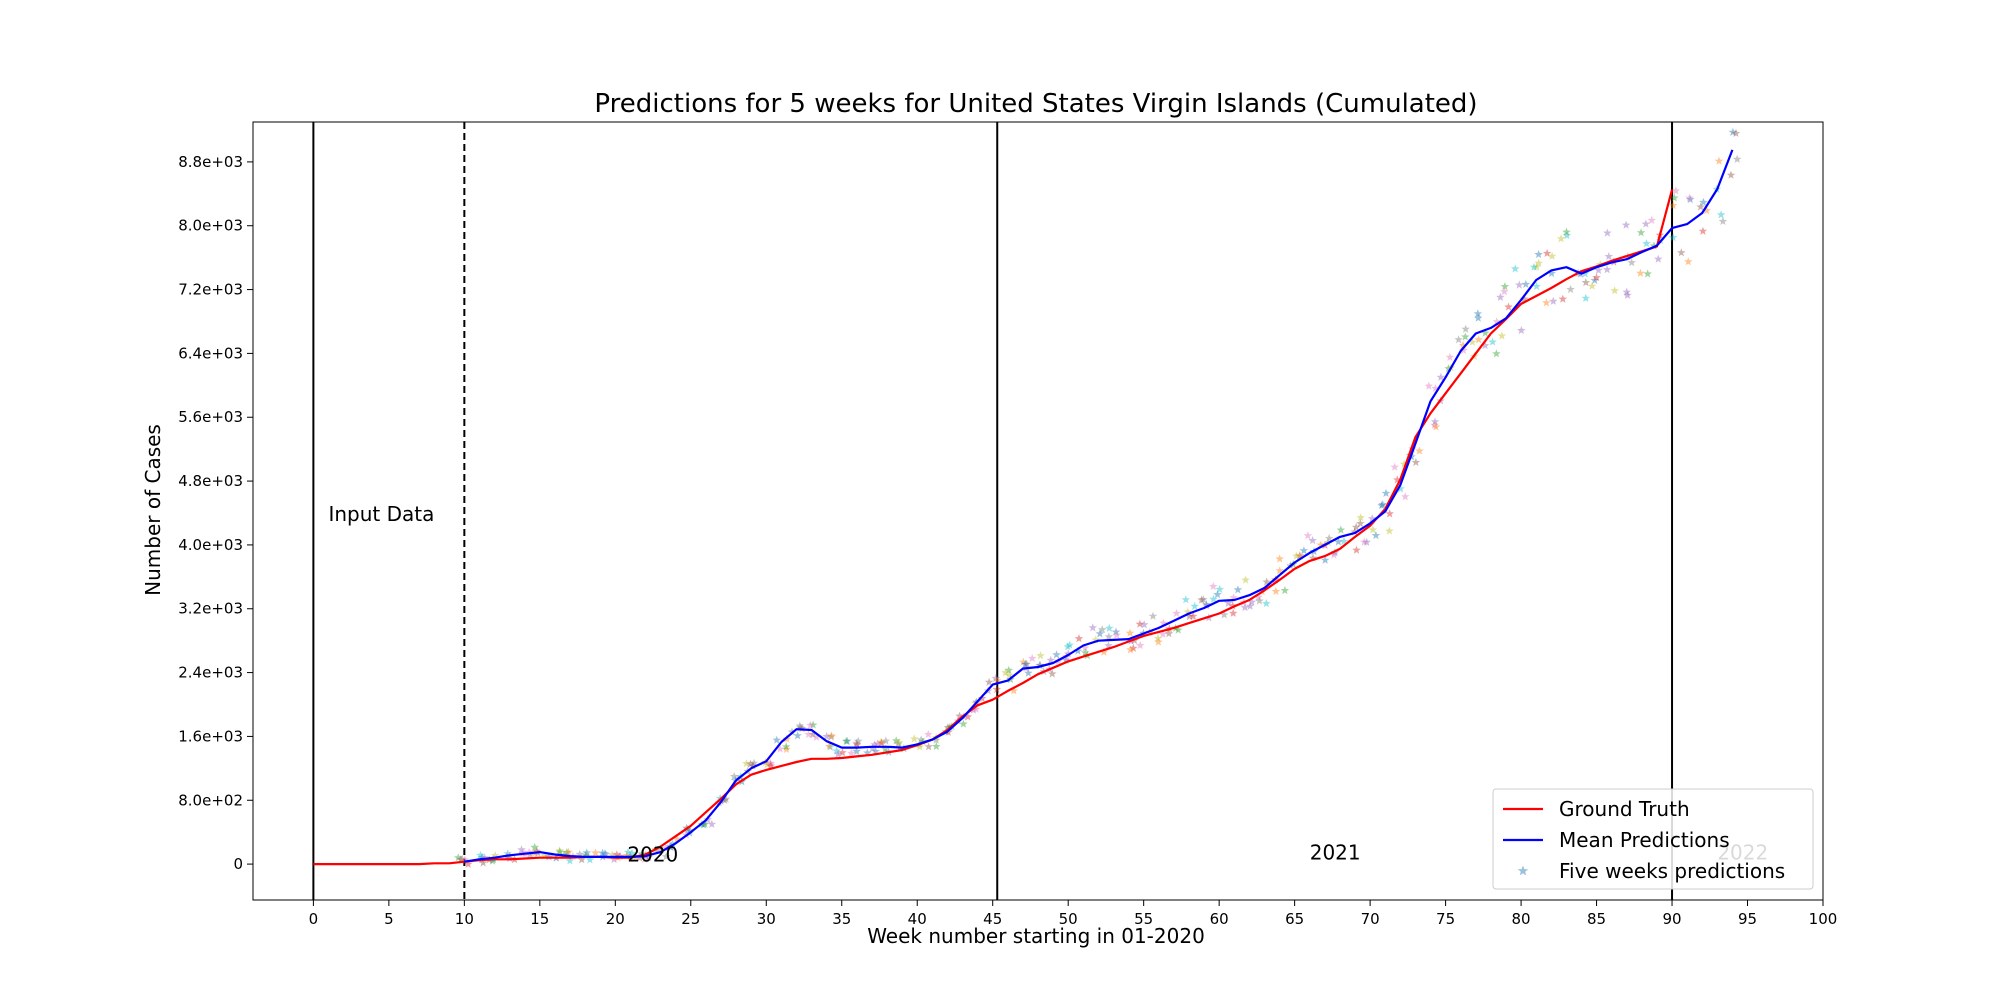 The width and height of the screenshot is (2000, 1000). What do you see at coordinates (389, 919) in the screenshot?
I see `x-tick-label: 5` at bounding box center [389, 919].